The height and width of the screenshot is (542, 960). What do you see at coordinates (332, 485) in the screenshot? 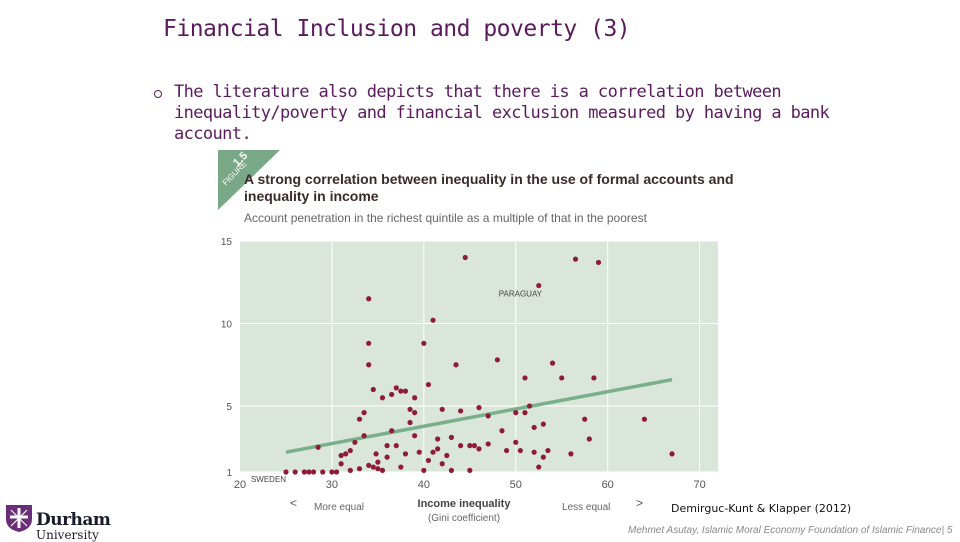
I see `x-tick-label: 30` at bounding box center [332, 485].